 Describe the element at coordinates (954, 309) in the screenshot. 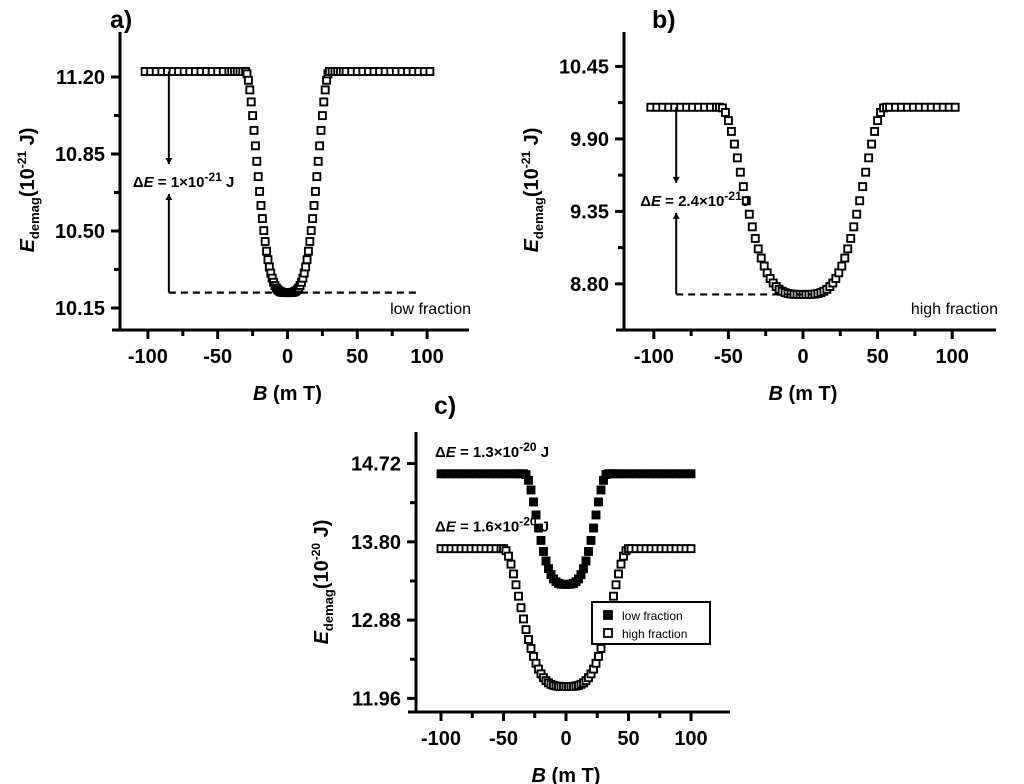

I see `fraction-label: high fraction` at that location.